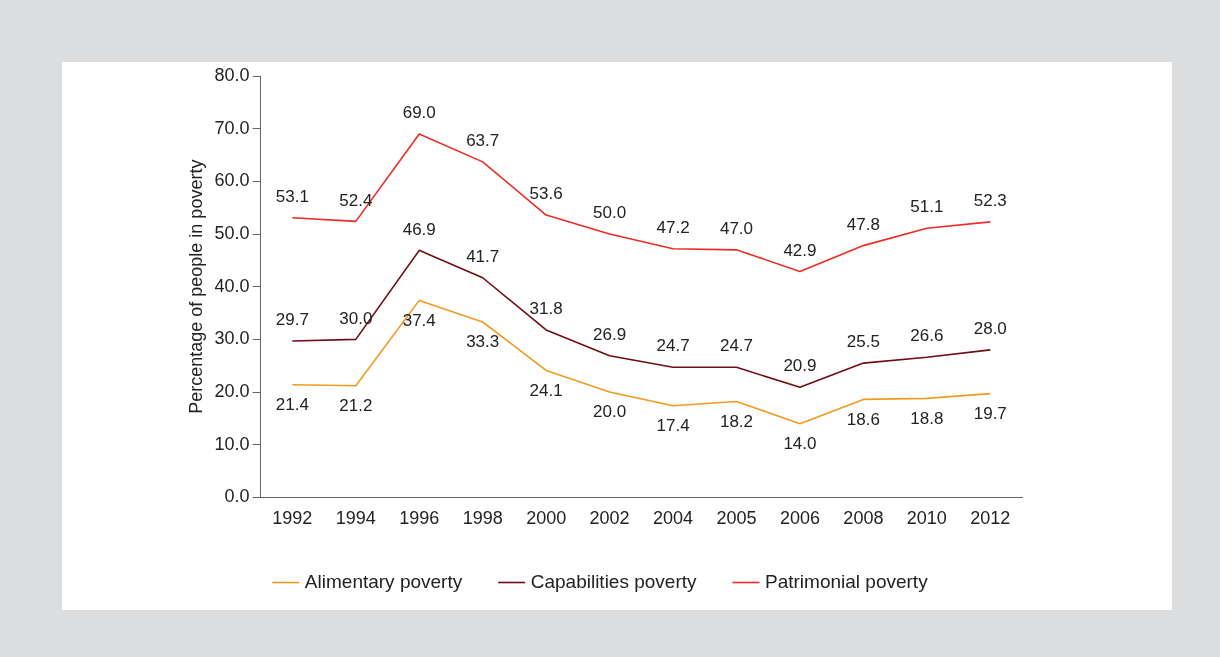 Image resolution: width=1220 pixels, height=657 pixels. I want to click on x-tick-label: 1994, so click(355, 518).